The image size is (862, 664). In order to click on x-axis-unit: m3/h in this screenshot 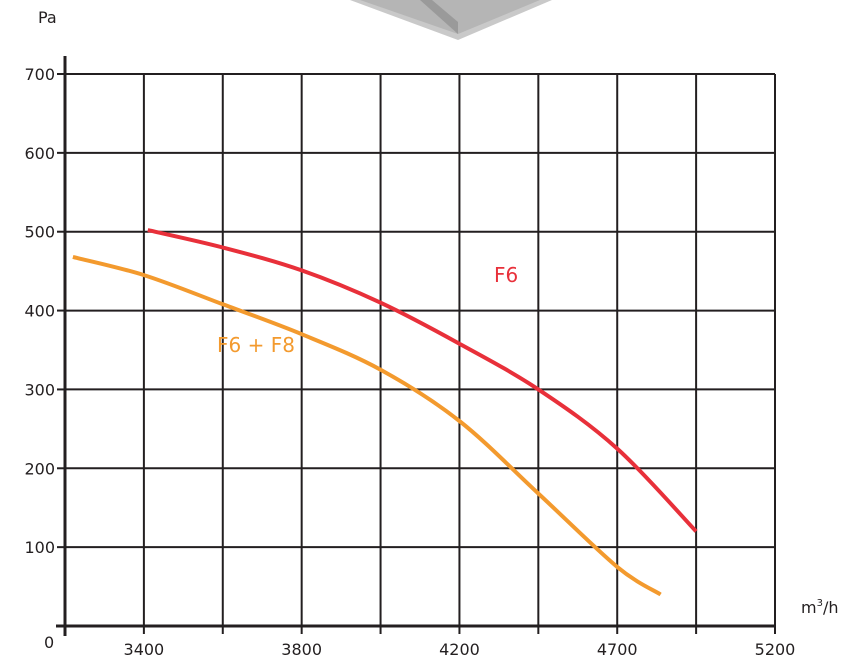, I will do `click(820, 607)`.